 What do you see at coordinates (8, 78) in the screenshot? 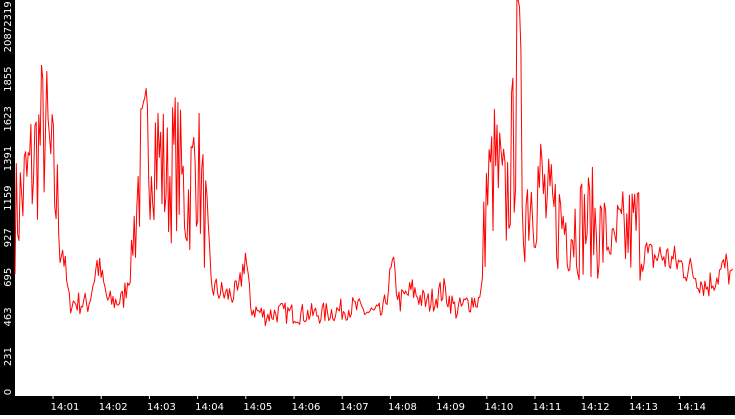
I see `y-tick-label: 1855` at bounding box center [8, 78].